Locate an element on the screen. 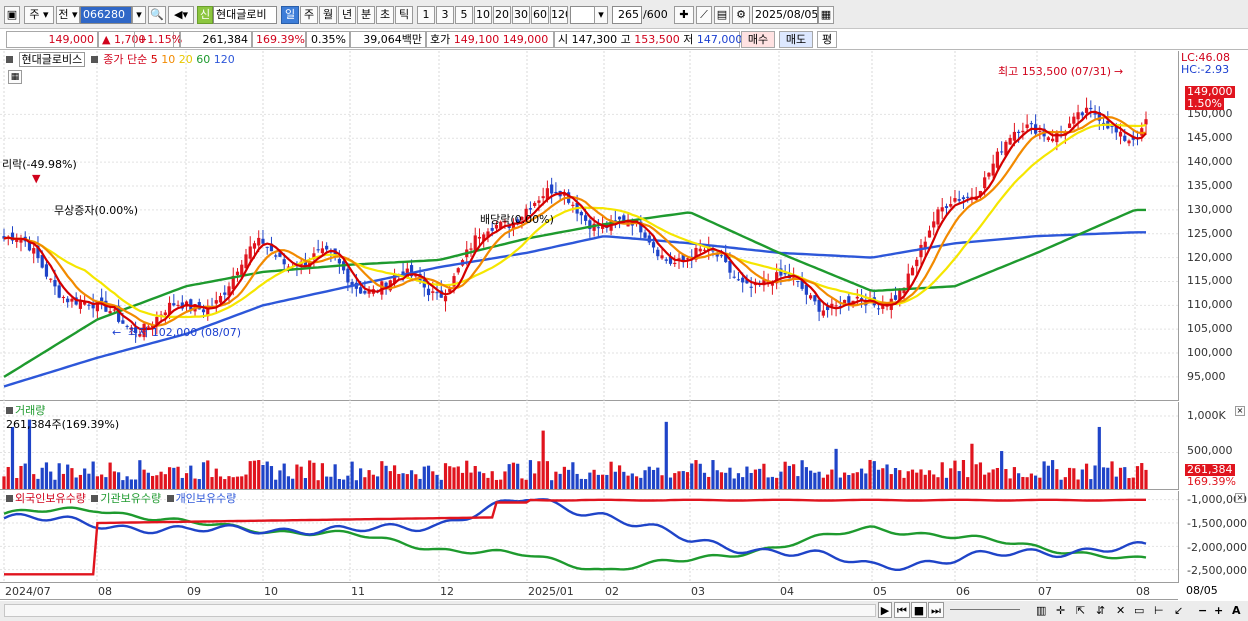 Image resolution: width=1248 pixels, height=621 pixels. tf-tick-button: 틱 is located at coordinates (404, 15).